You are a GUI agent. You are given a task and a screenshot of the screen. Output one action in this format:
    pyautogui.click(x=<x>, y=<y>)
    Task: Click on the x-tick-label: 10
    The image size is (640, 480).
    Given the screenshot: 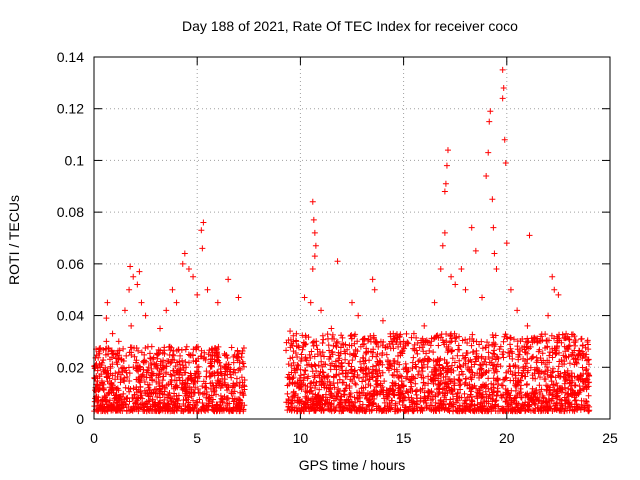 What is the action you would take?
    pyautogui.click(x=301, y=438)
    